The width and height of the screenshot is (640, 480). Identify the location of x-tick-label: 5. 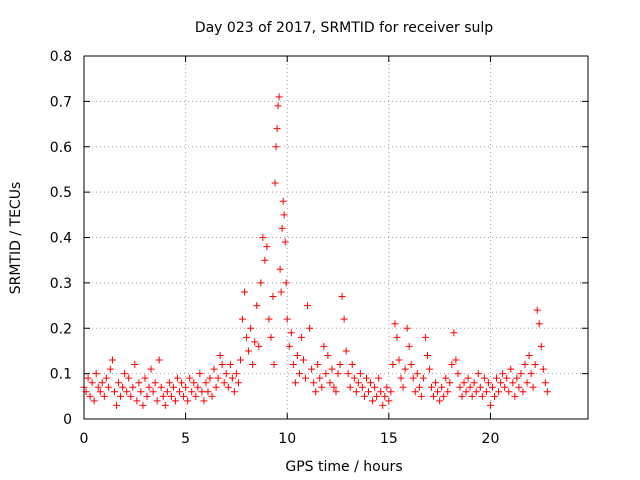
(185, 439).